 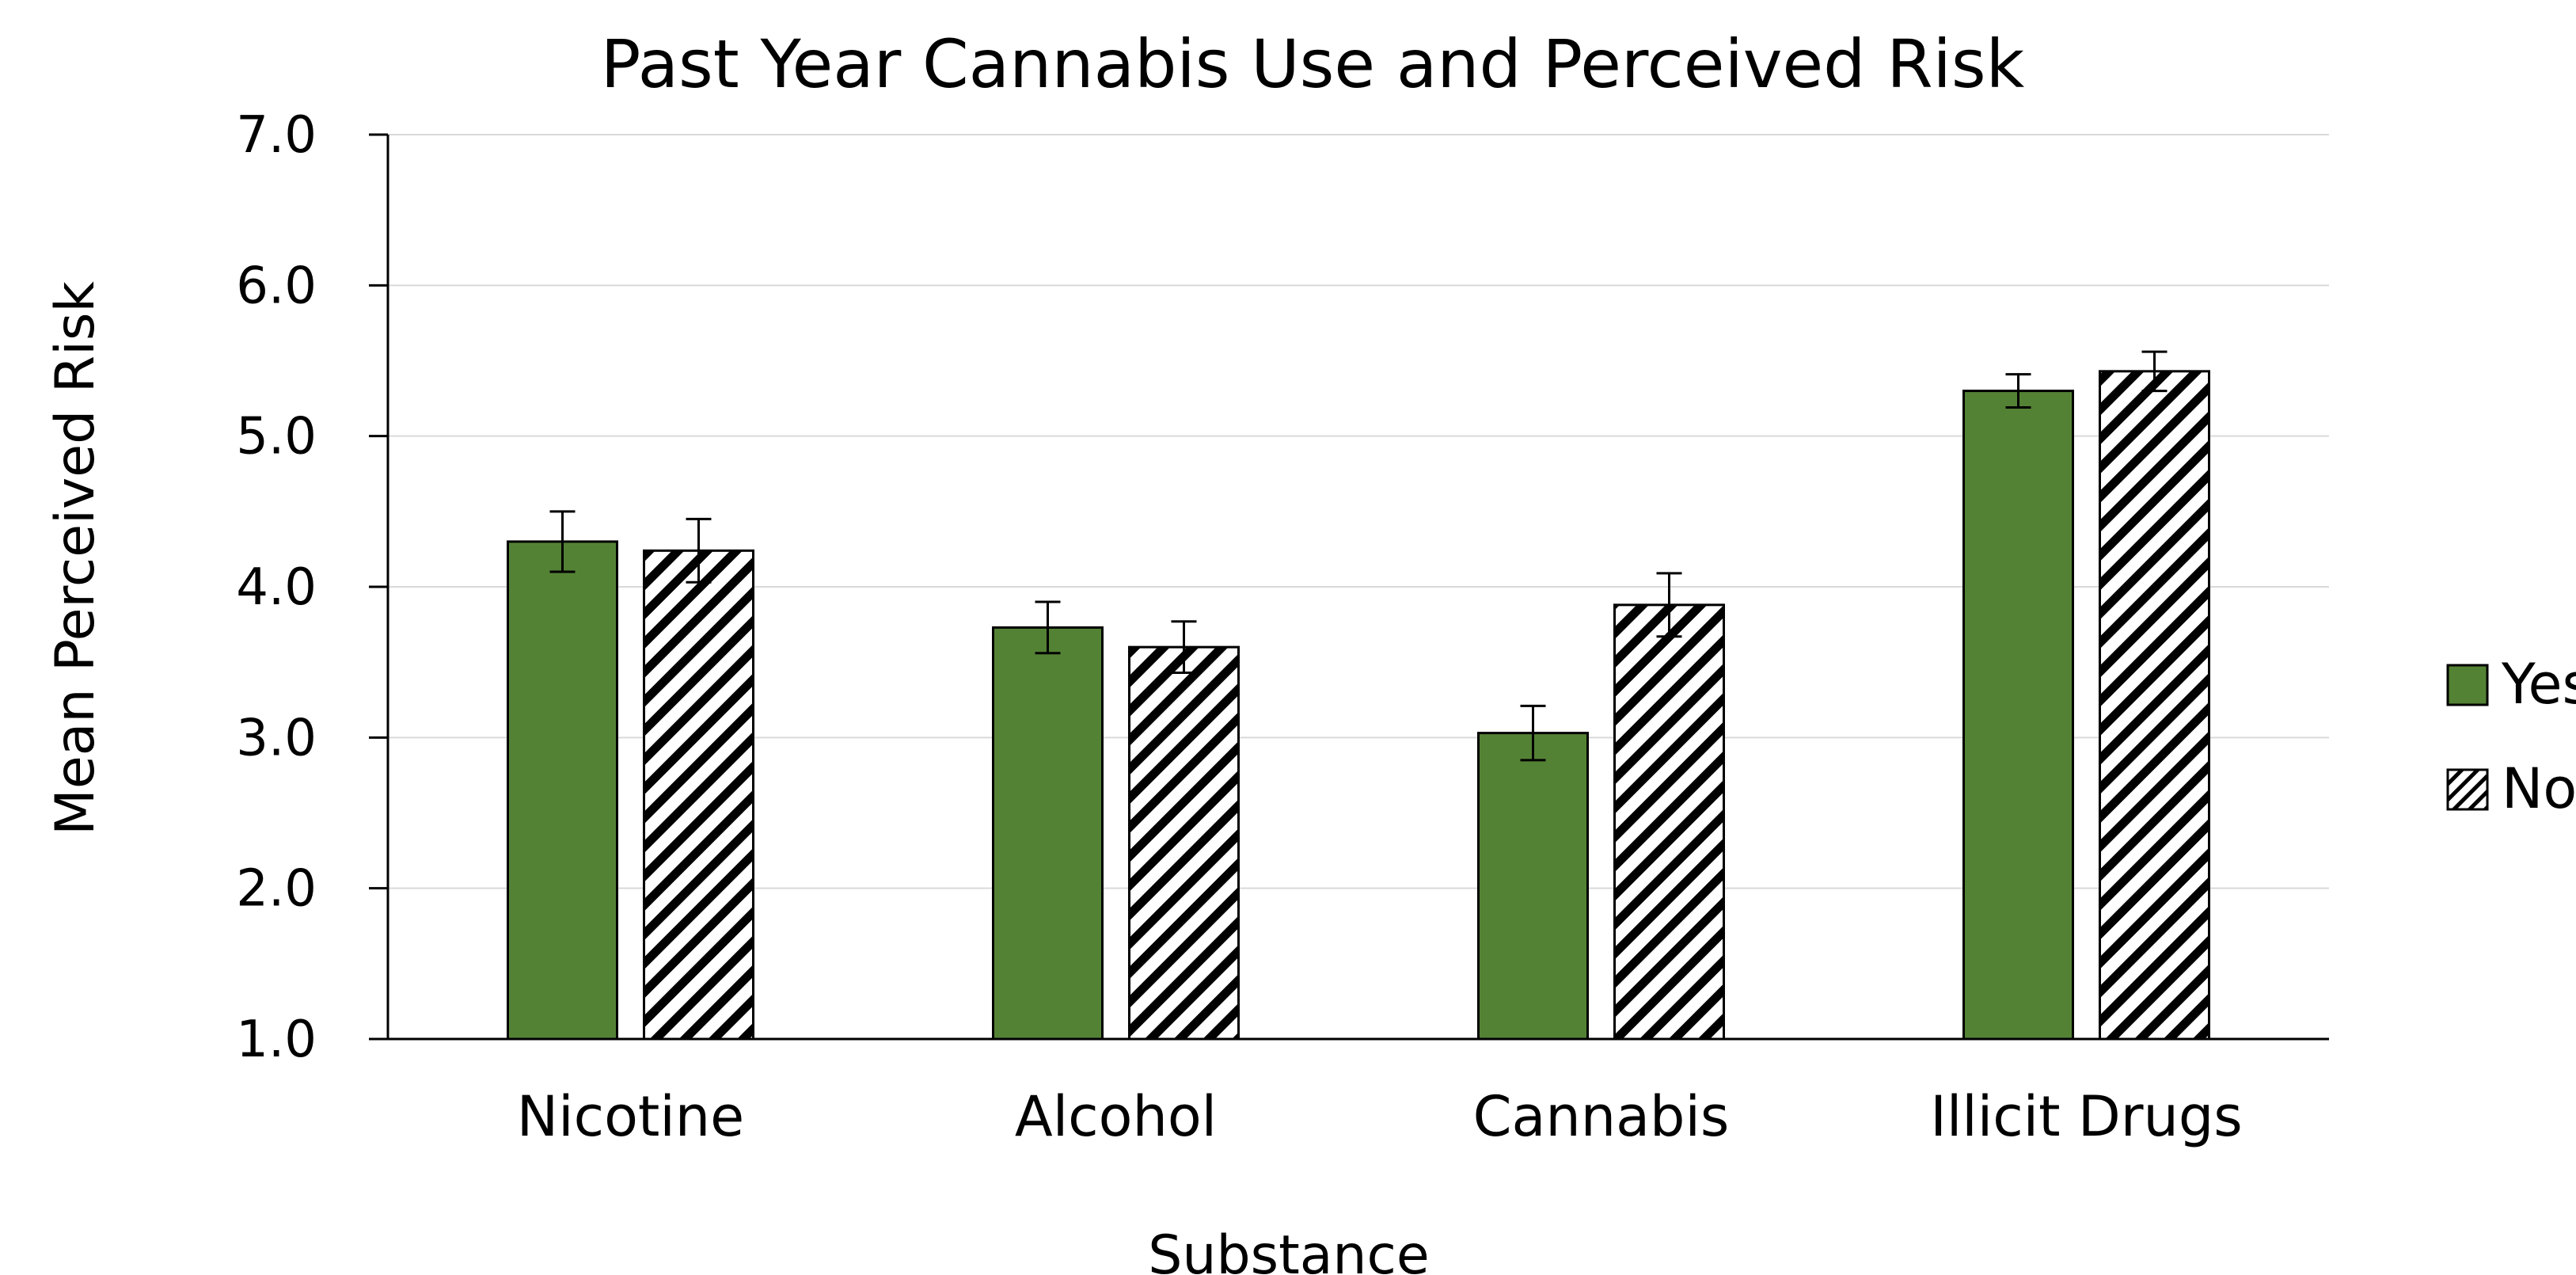 I want to click on y-tick-label: 2.0, so click(x=276, y=889).